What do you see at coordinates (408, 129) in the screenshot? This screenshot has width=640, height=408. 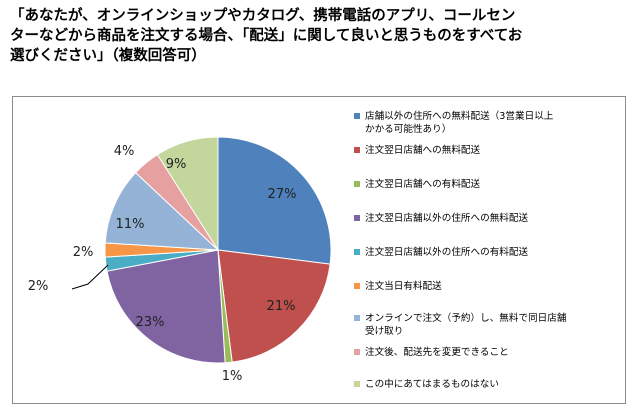 I see `legend-label-line: かかる可能性あり）` at bounding box center [408, 129].